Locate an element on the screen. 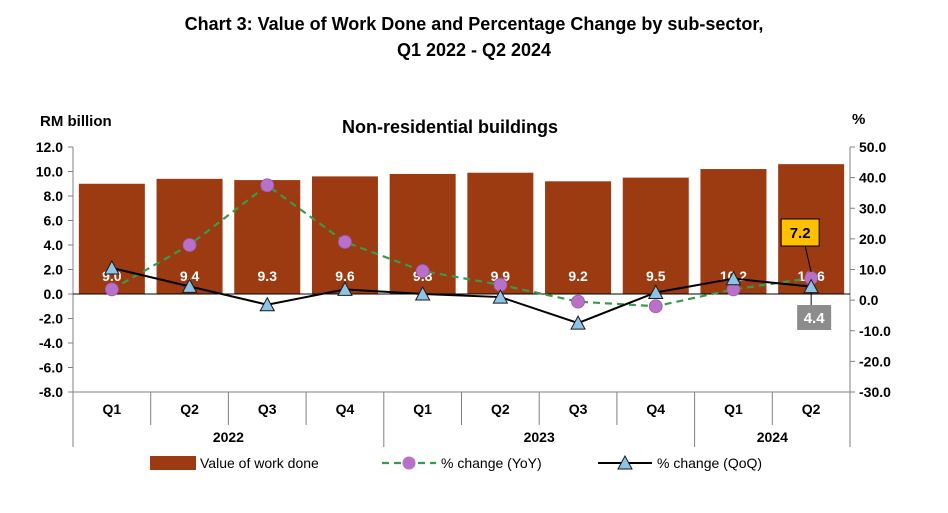 This screenshot has height=513, width=948. right-axis-tick-label: 0.0 is located at coordinates (869, 300).